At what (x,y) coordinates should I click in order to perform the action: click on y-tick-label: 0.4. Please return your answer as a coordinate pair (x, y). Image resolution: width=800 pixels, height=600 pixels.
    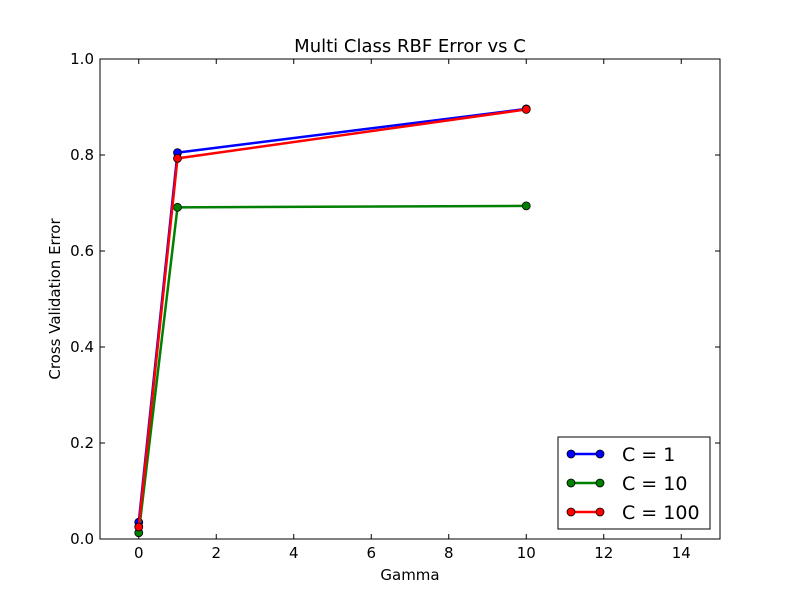
    Looking at the image, I should click on (82, 347).